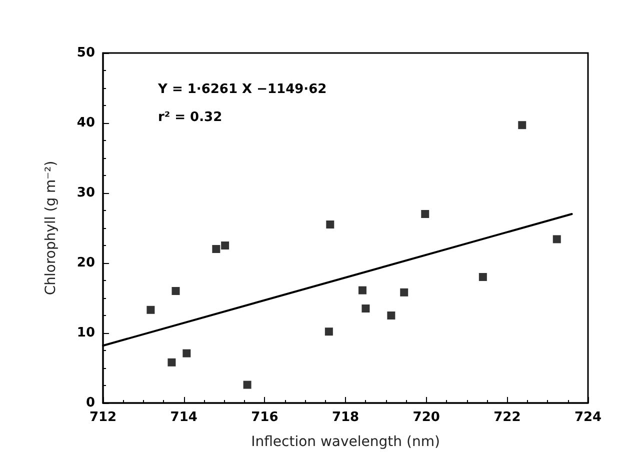  What do you see at coordinates (85, 193) in the screenshot?
I see `y-tick-label: 30` at bounding box center [85, 193].